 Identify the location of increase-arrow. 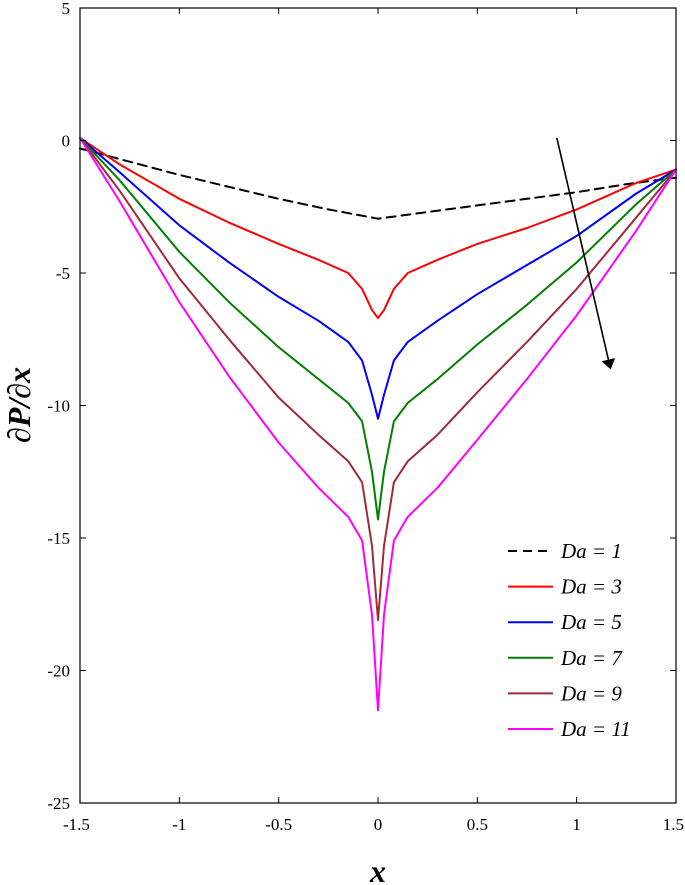
(586, 253).